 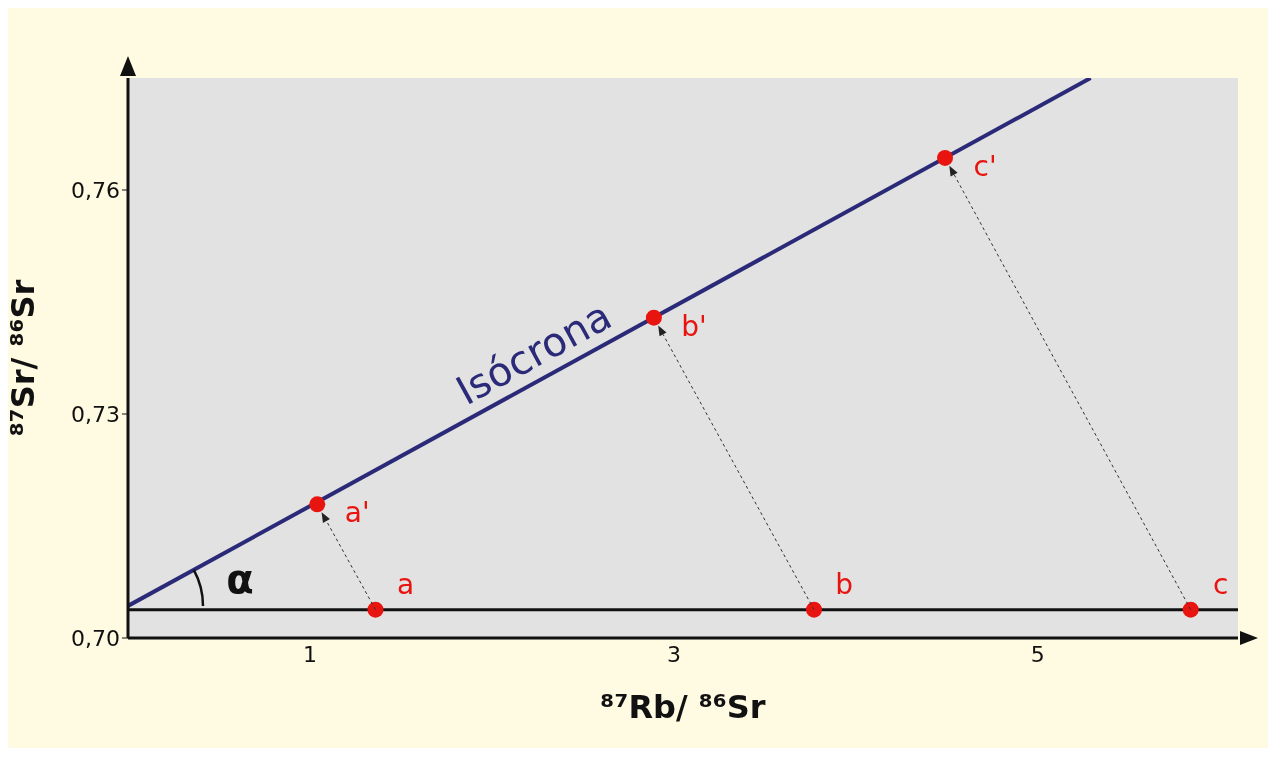 I want to click on annotation: a', so click(x=357, y=513).